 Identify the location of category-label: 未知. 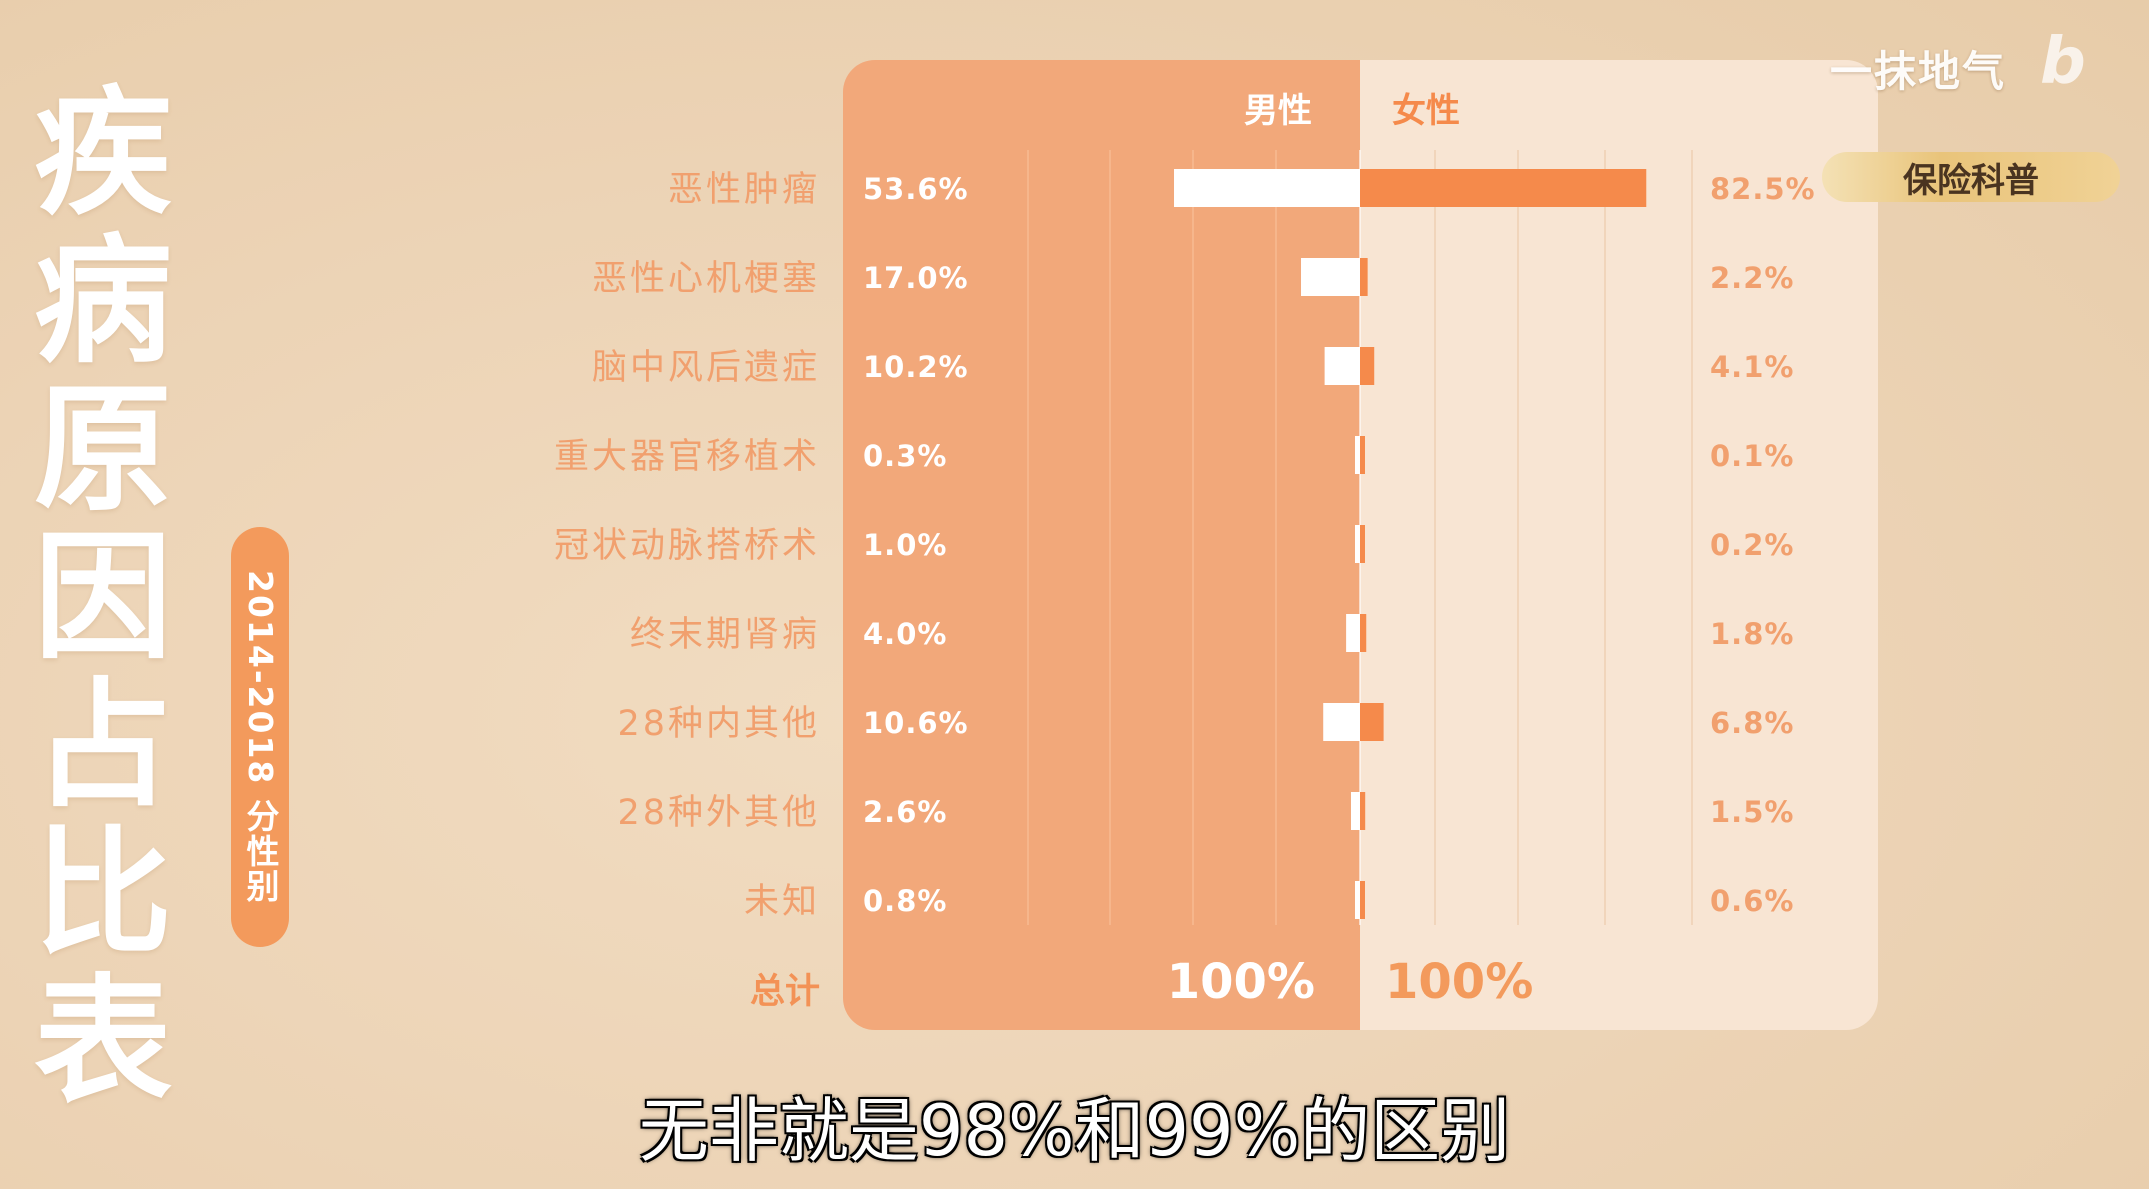
(782, 902).